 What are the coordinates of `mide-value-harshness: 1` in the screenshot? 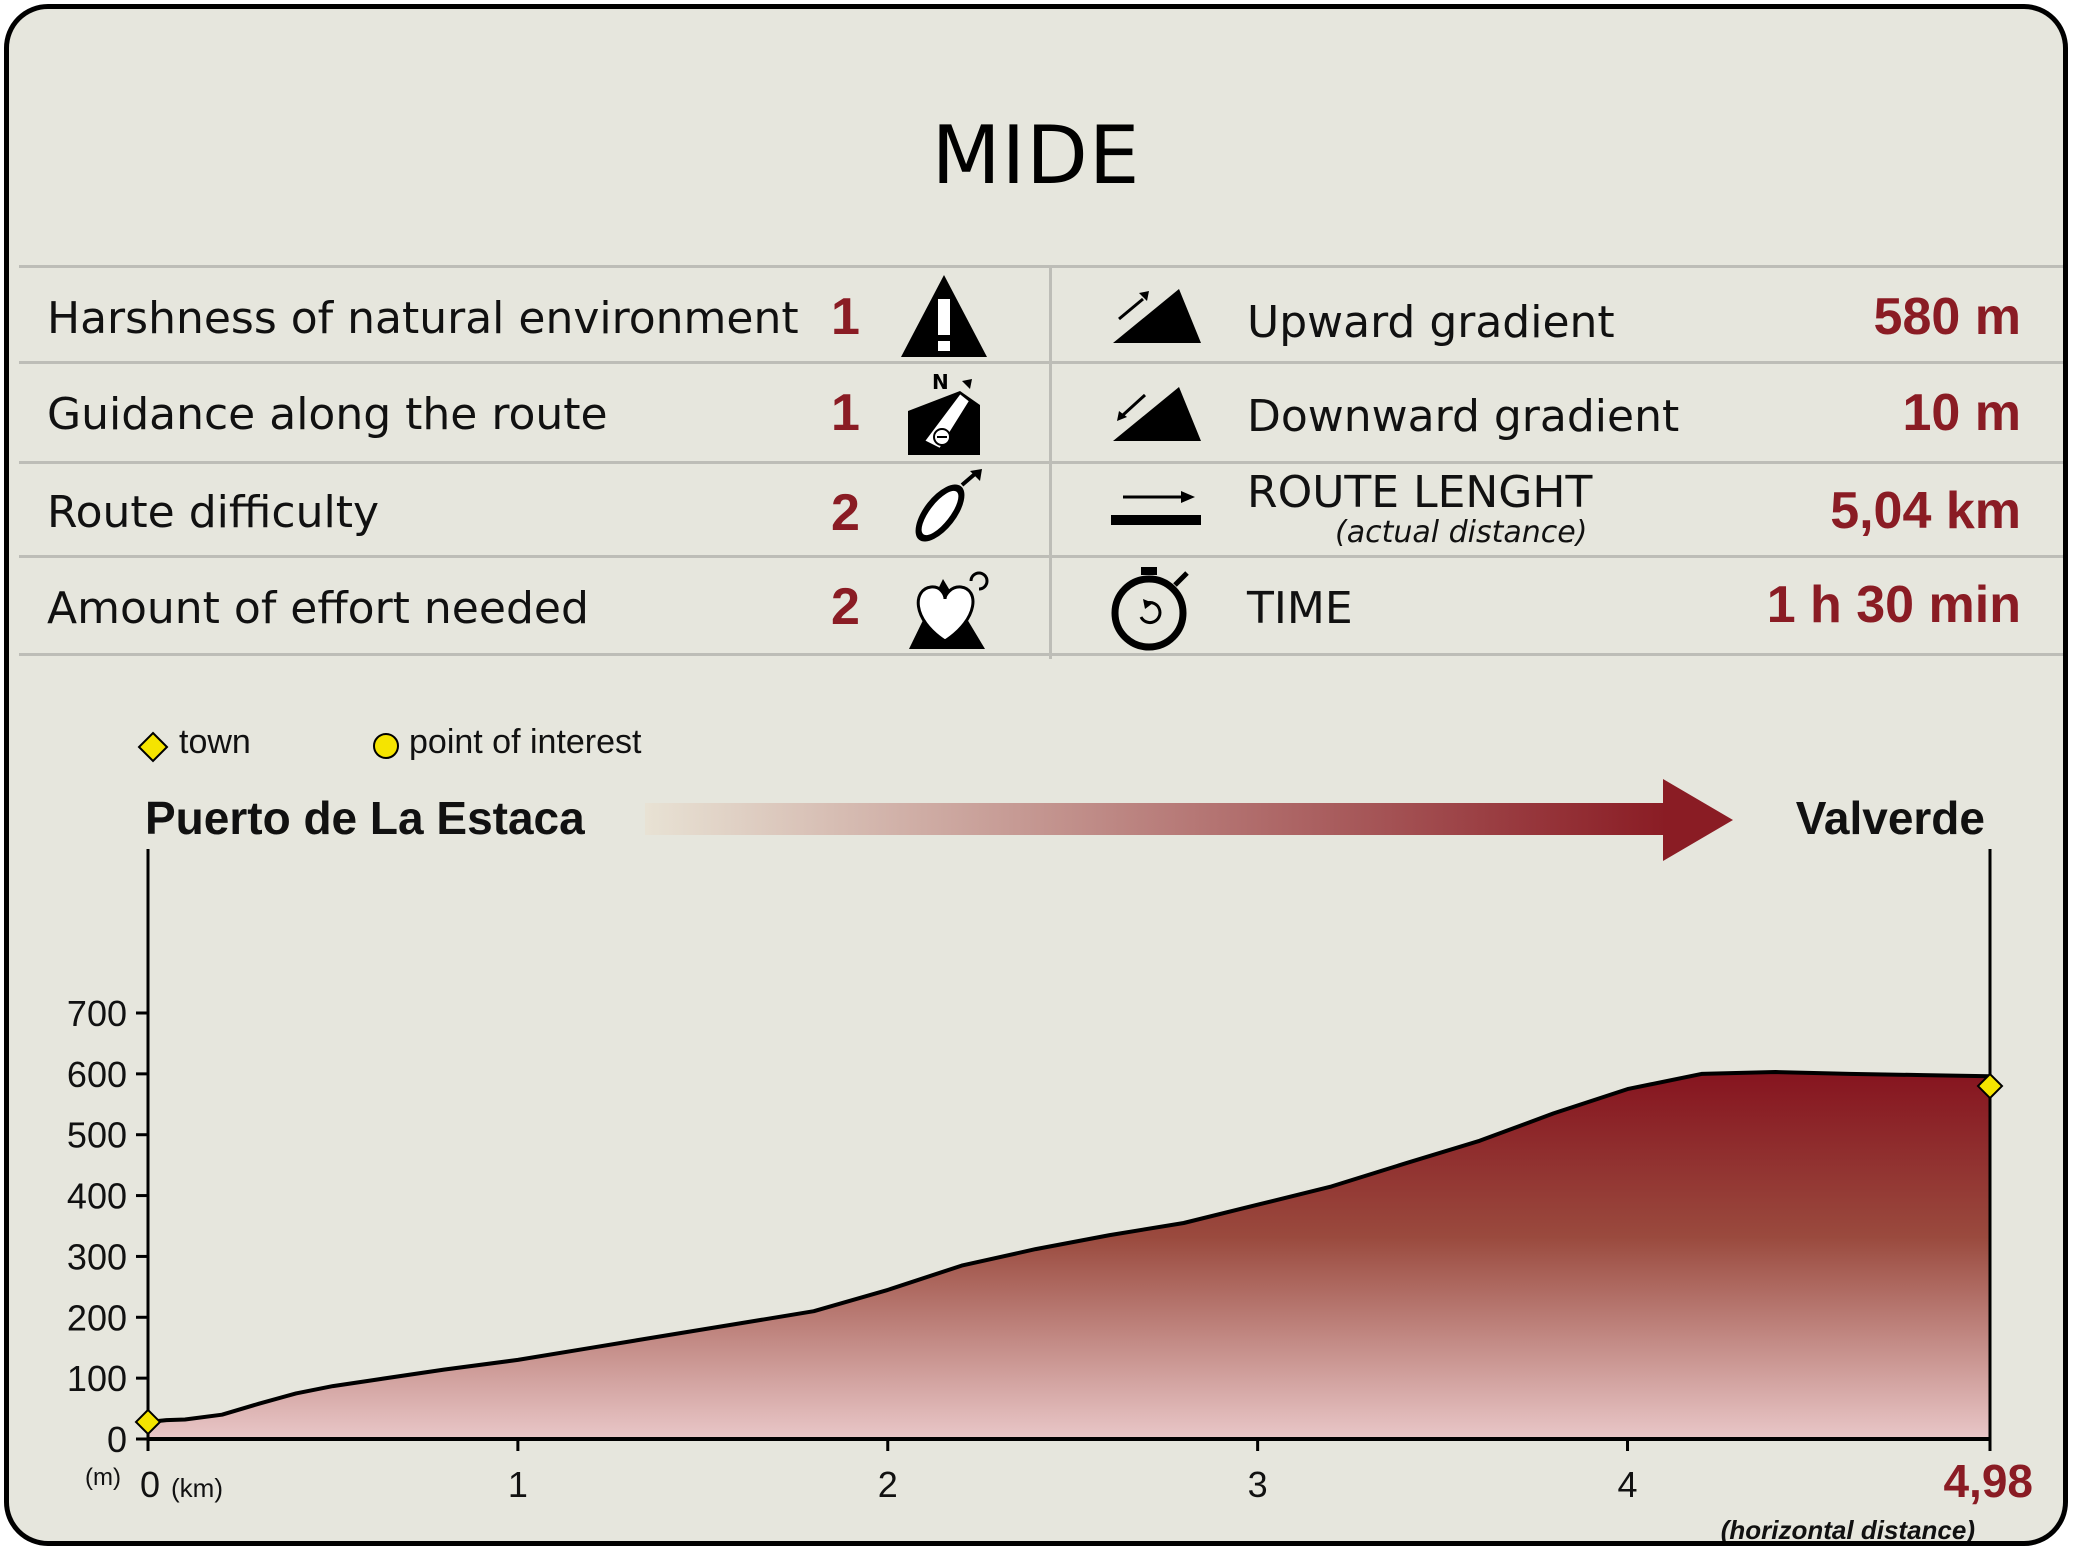 It's located at (845, 317).